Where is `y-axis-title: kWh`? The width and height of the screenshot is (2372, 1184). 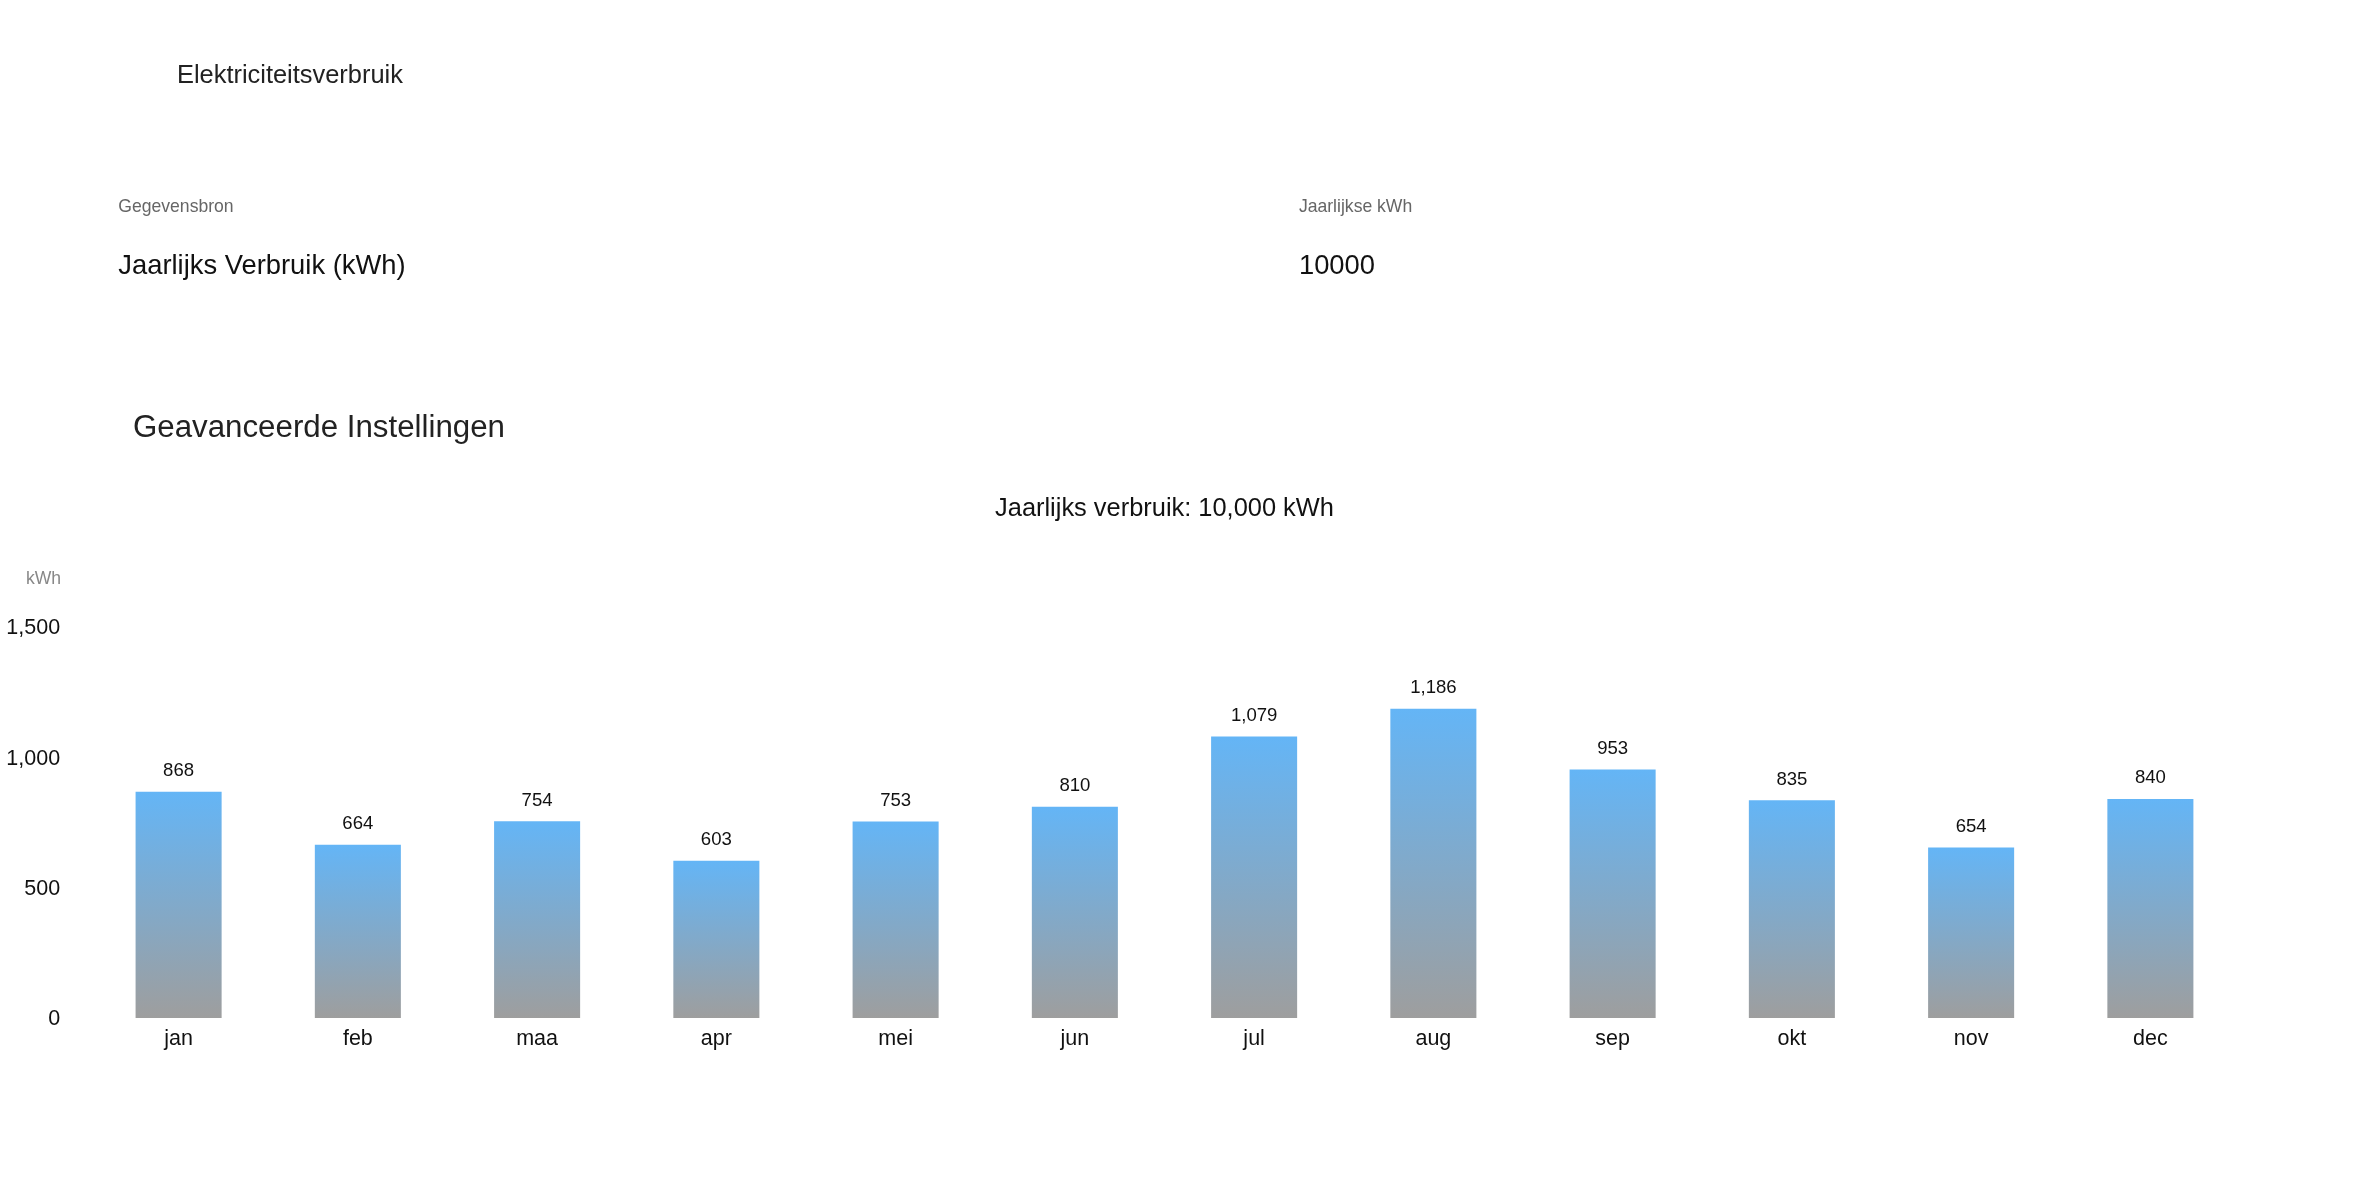 y-axis-title: kWh is located at coordinates (43, 578).